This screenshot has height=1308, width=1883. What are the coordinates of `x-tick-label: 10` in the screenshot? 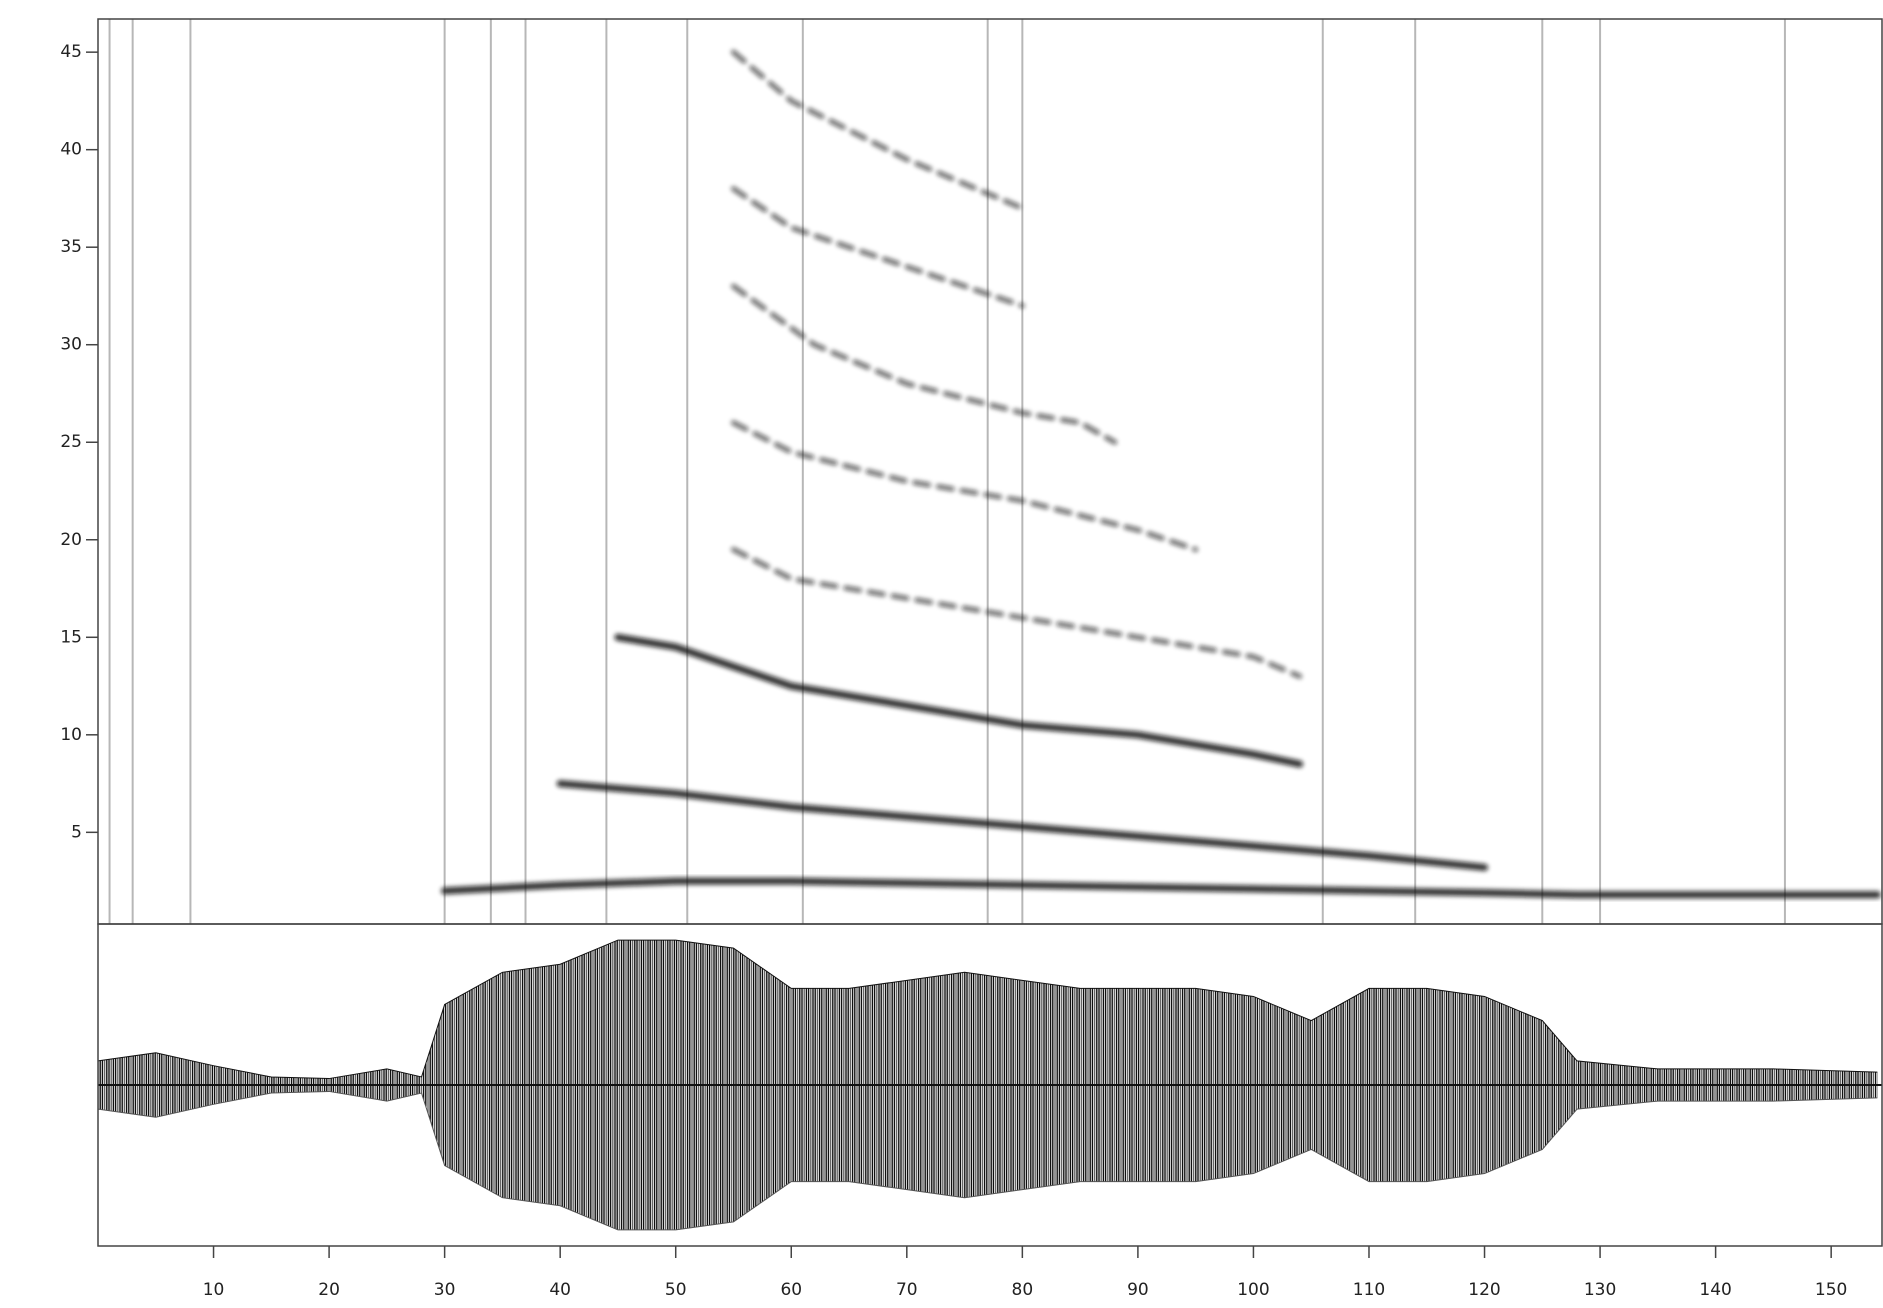 It's located at (214, 1290).